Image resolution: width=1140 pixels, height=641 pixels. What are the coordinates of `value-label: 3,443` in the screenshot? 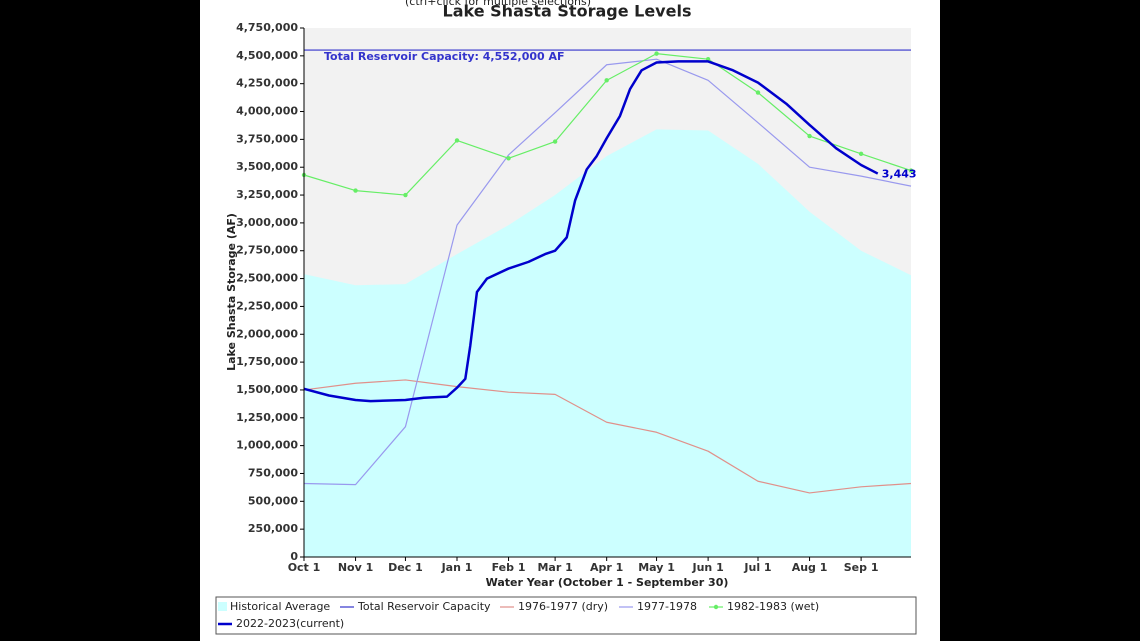 It's located at (899, 174).